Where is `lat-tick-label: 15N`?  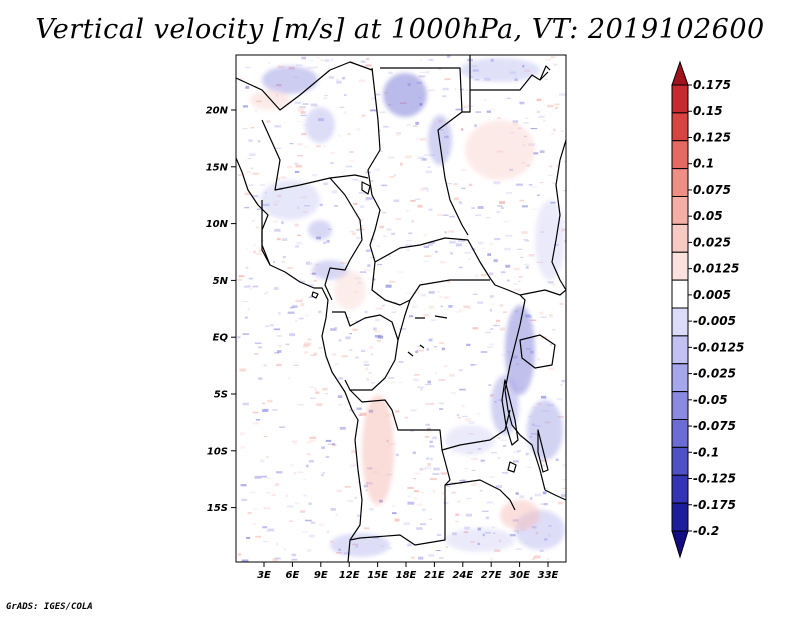
lat-tick-label: 15N is located at coordinates (217, 167).